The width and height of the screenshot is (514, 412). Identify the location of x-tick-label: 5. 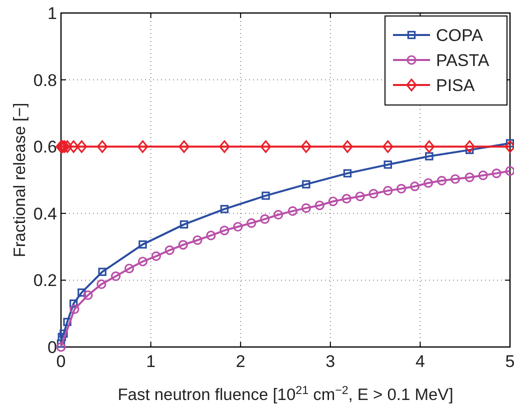
(509, 361).